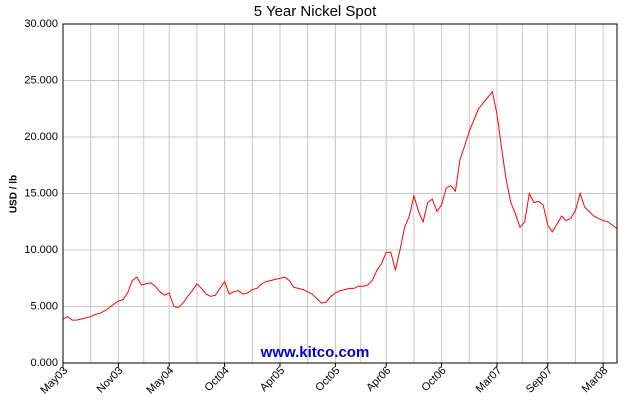  What do you see at coordinates (44, 363) in the screenshot?
I see `y-tick-label: 0.000` at bounding box center [44, 363].